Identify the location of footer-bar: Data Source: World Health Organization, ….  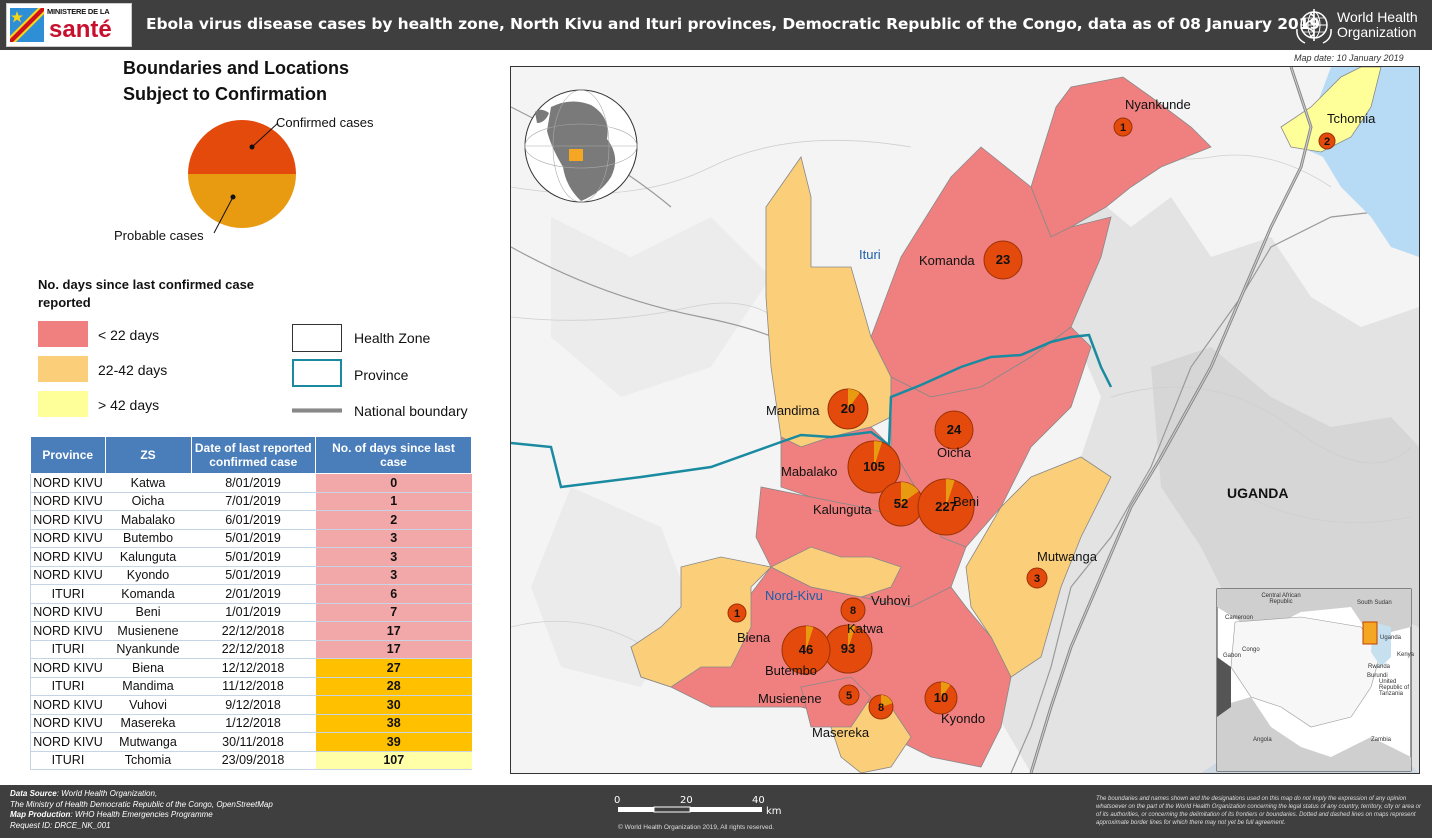
(716, 811).